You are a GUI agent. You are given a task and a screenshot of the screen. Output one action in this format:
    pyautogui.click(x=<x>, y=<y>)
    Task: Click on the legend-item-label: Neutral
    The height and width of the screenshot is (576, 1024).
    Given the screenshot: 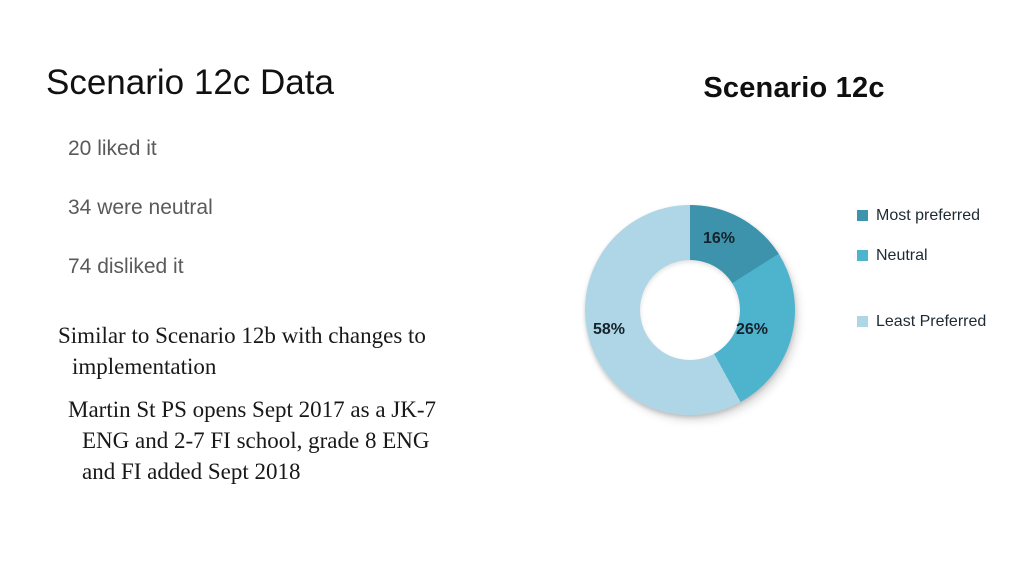 What is the action you would take?
    pyautogui.click(x=902, y=255)
    